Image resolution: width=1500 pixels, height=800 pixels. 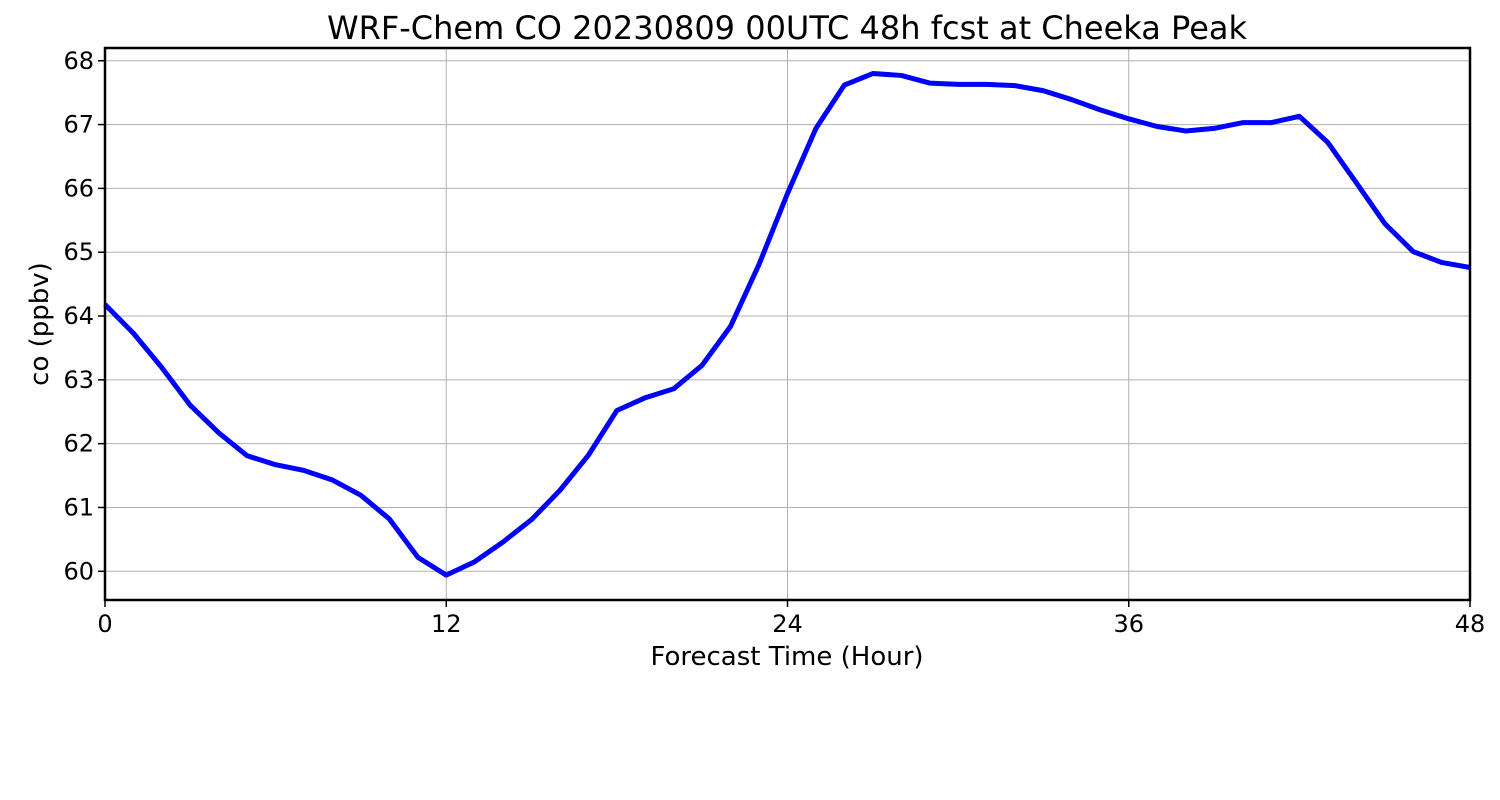 I want to click on x-tick-label: 36, so click(x=1128, y=624).